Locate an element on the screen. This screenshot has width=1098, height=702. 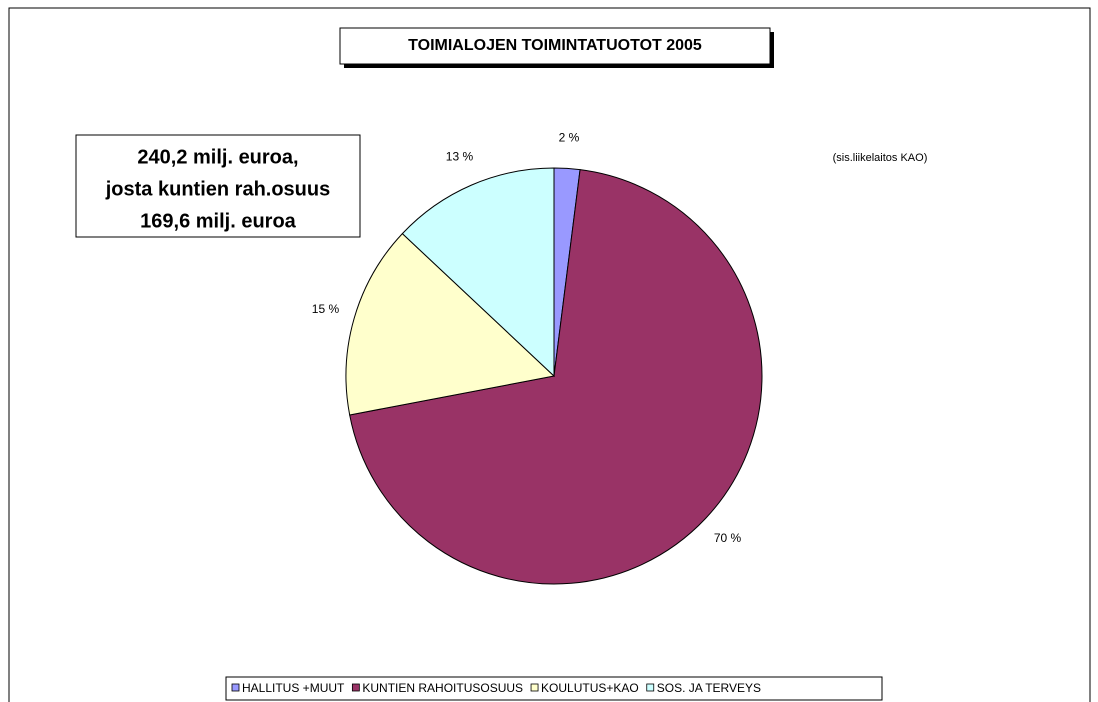
annotation: 169,6 milj. euroa is located at coordinates (218, 221).